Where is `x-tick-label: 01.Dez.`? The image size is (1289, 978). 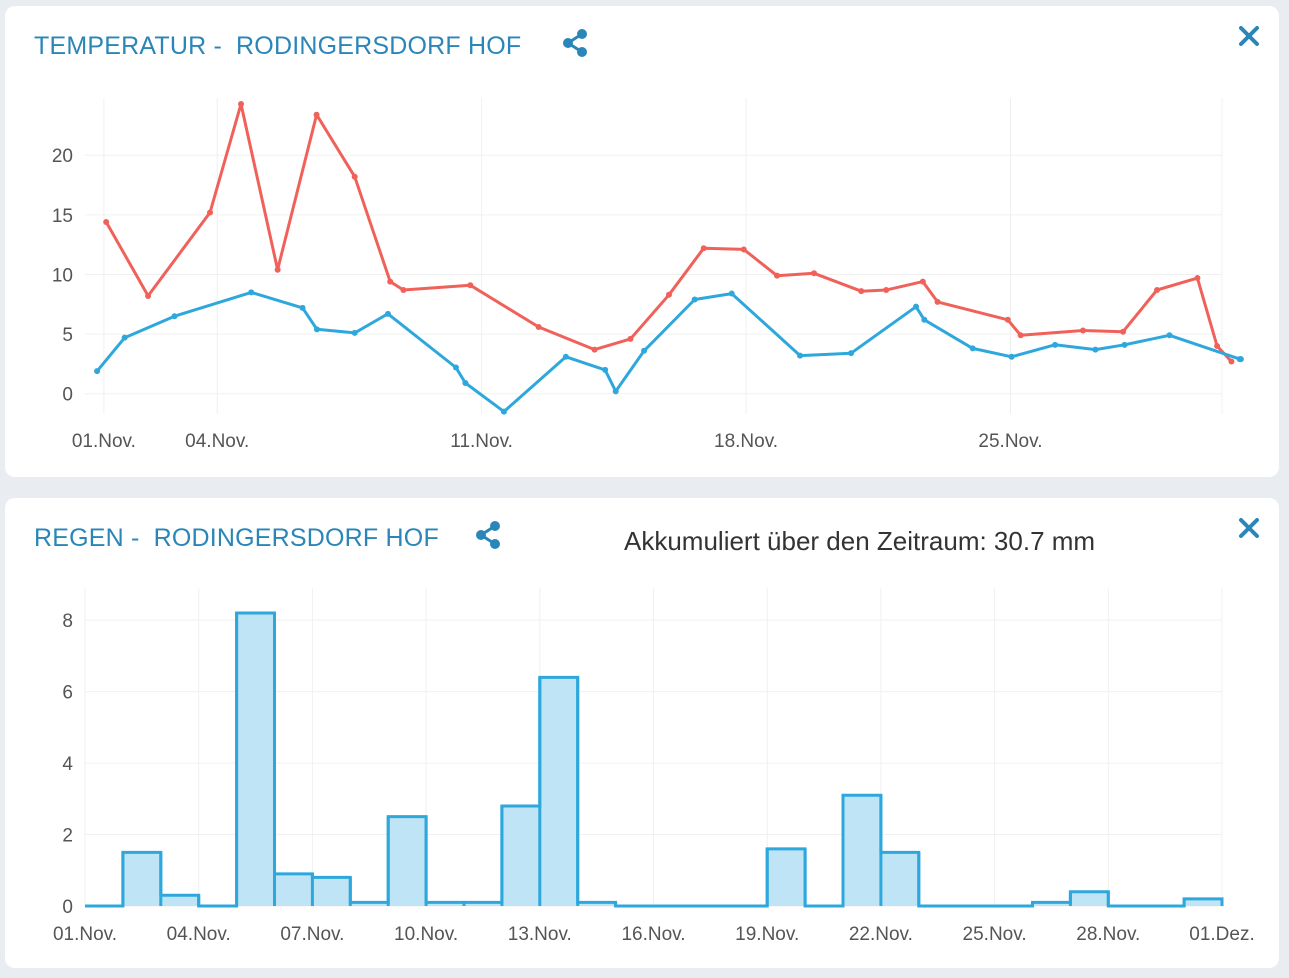 x-tick-label: 01.Dez. is located at coordinates (1221, 934).